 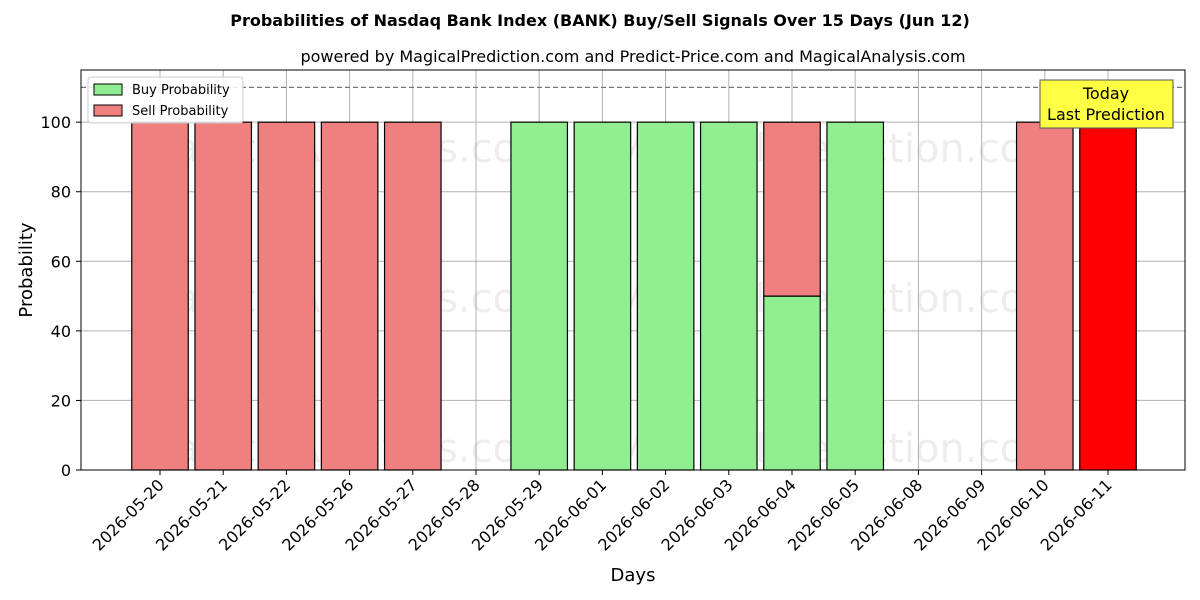 I want to click on y-tick-label: 80, so click(x=61, y=192).